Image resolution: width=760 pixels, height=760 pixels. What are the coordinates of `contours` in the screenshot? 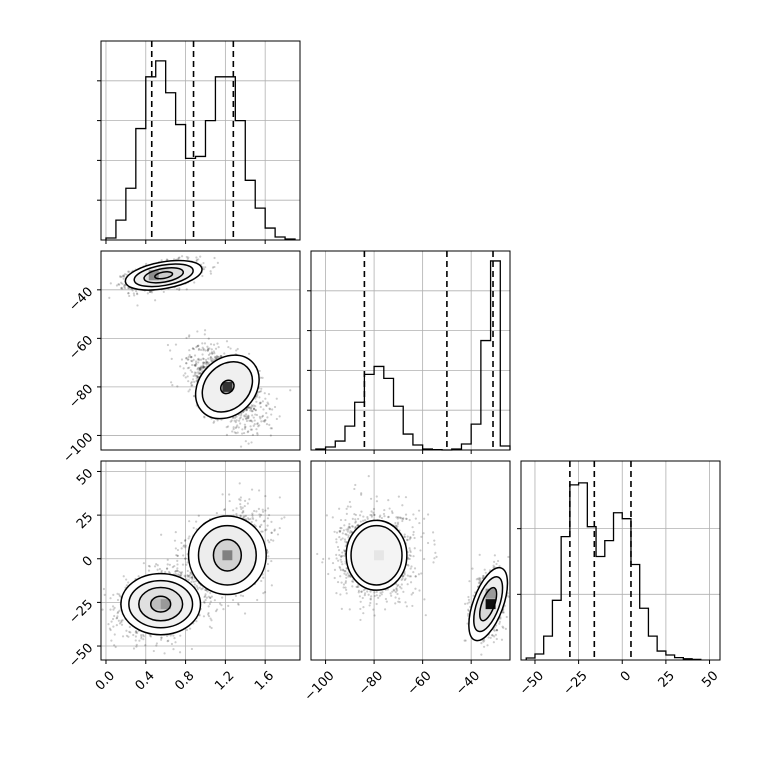 It's located at (192, 339).